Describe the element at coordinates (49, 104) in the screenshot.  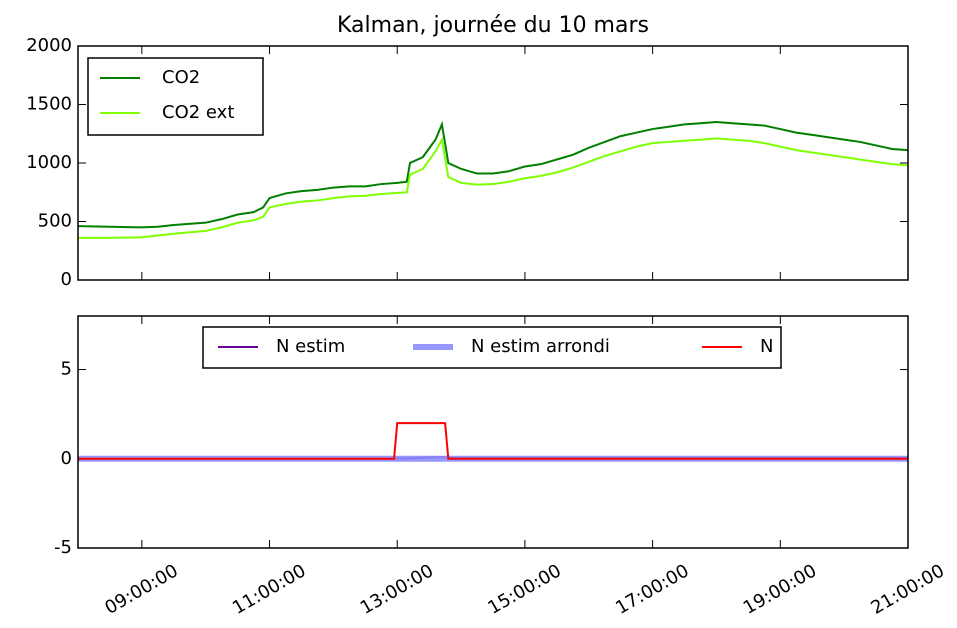
I see `y-tick-label: 1500` at that location.